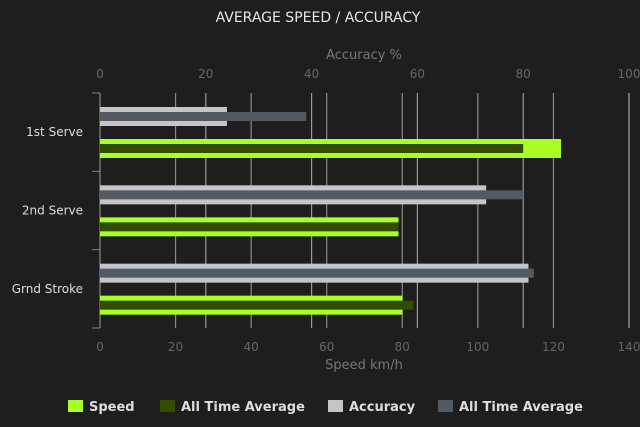  I want to click on speed-tick-label: 60, so click(326, 347).